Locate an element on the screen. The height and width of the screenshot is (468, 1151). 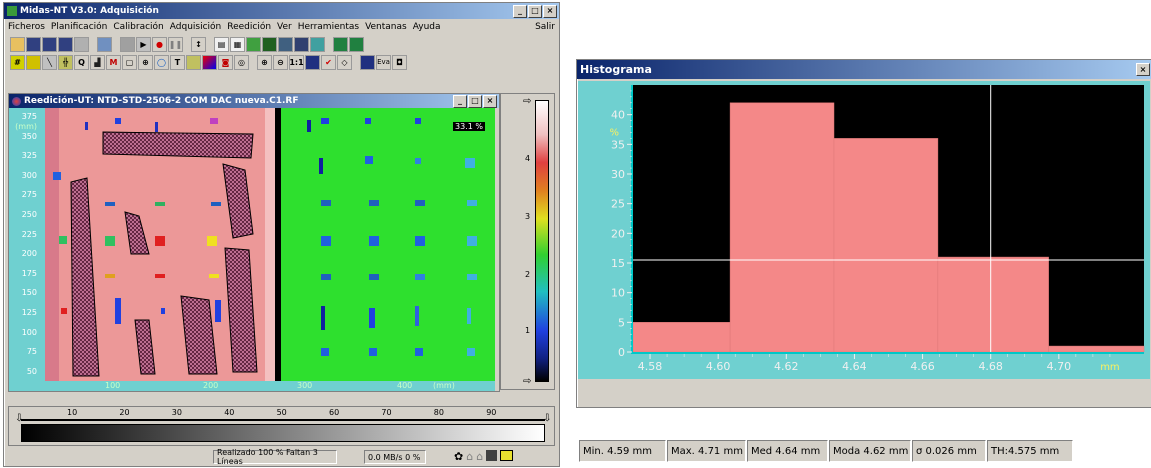
histogram-tool-icon: ▟ is located at coordinates (97, 62).